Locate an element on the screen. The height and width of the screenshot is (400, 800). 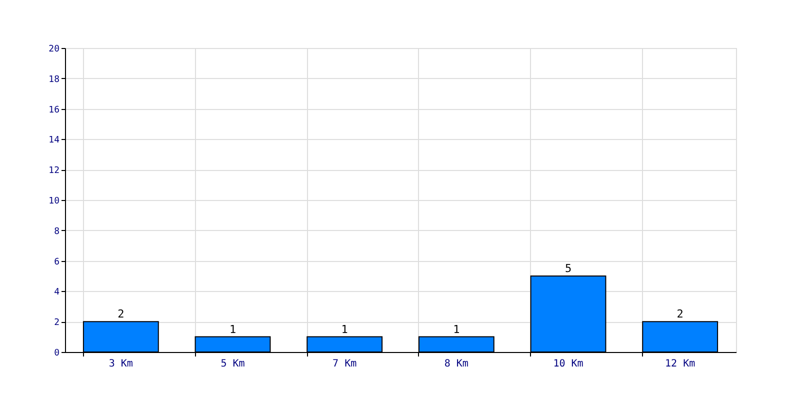
y-tick-label: 6 is located at coordinates (57, 262).